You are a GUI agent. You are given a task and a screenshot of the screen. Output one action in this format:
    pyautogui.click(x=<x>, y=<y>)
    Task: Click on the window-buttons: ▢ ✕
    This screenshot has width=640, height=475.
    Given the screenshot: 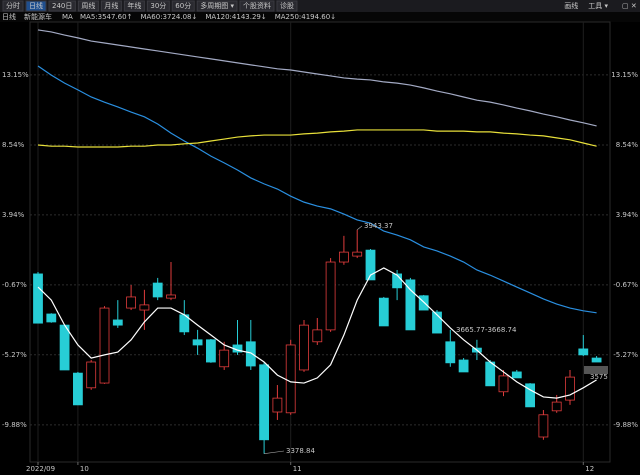 What is the action you would take?
    pyautogui.click(x=629, y=6)
    